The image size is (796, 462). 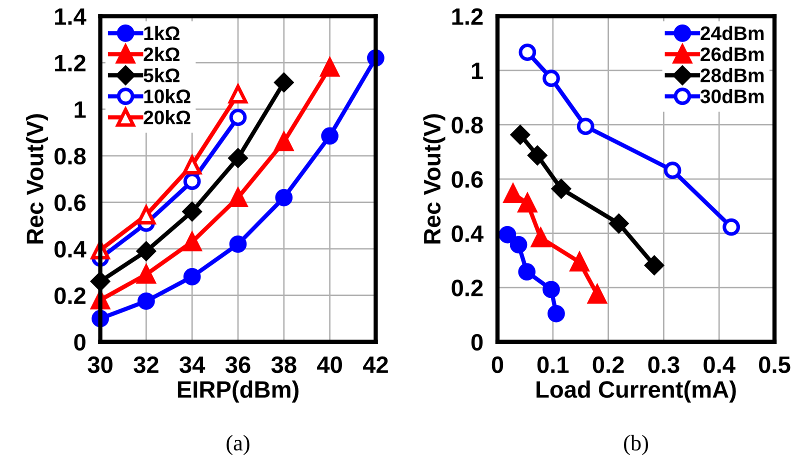 I want to click on x-tick-label: 30, so click(x=100, y=365).